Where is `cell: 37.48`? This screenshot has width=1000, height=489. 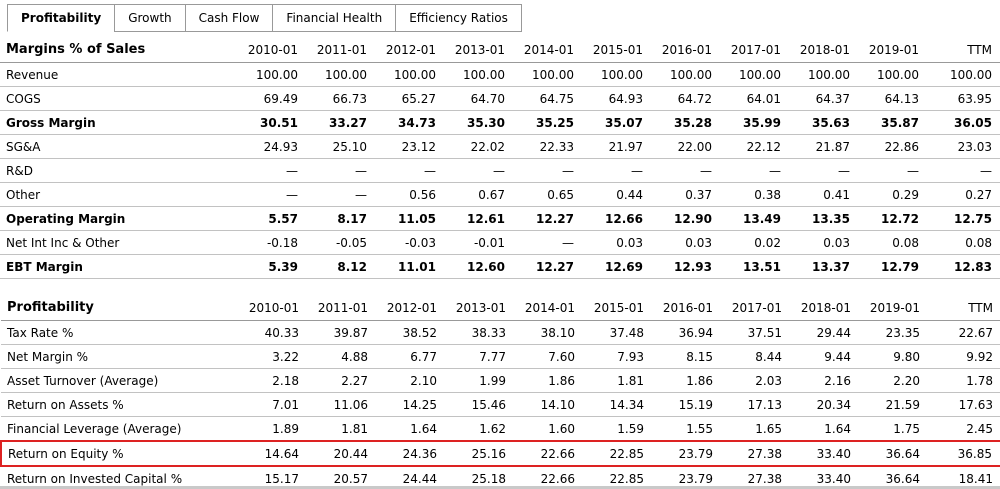
cell: 37.48 is located at coordinates (617, 332).